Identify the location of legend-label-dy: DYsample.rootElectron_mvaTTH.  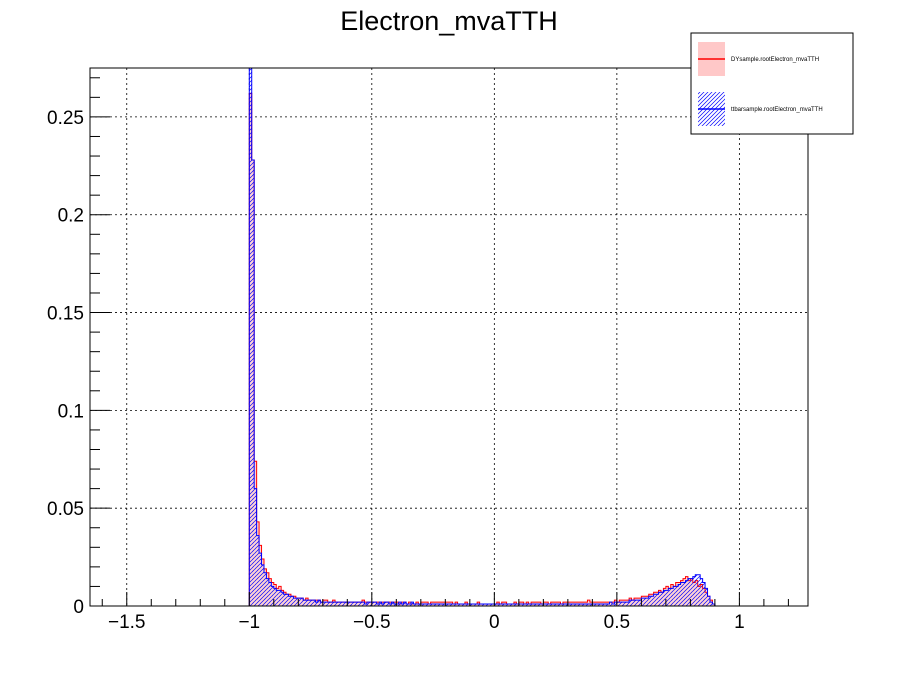
(775, 60).